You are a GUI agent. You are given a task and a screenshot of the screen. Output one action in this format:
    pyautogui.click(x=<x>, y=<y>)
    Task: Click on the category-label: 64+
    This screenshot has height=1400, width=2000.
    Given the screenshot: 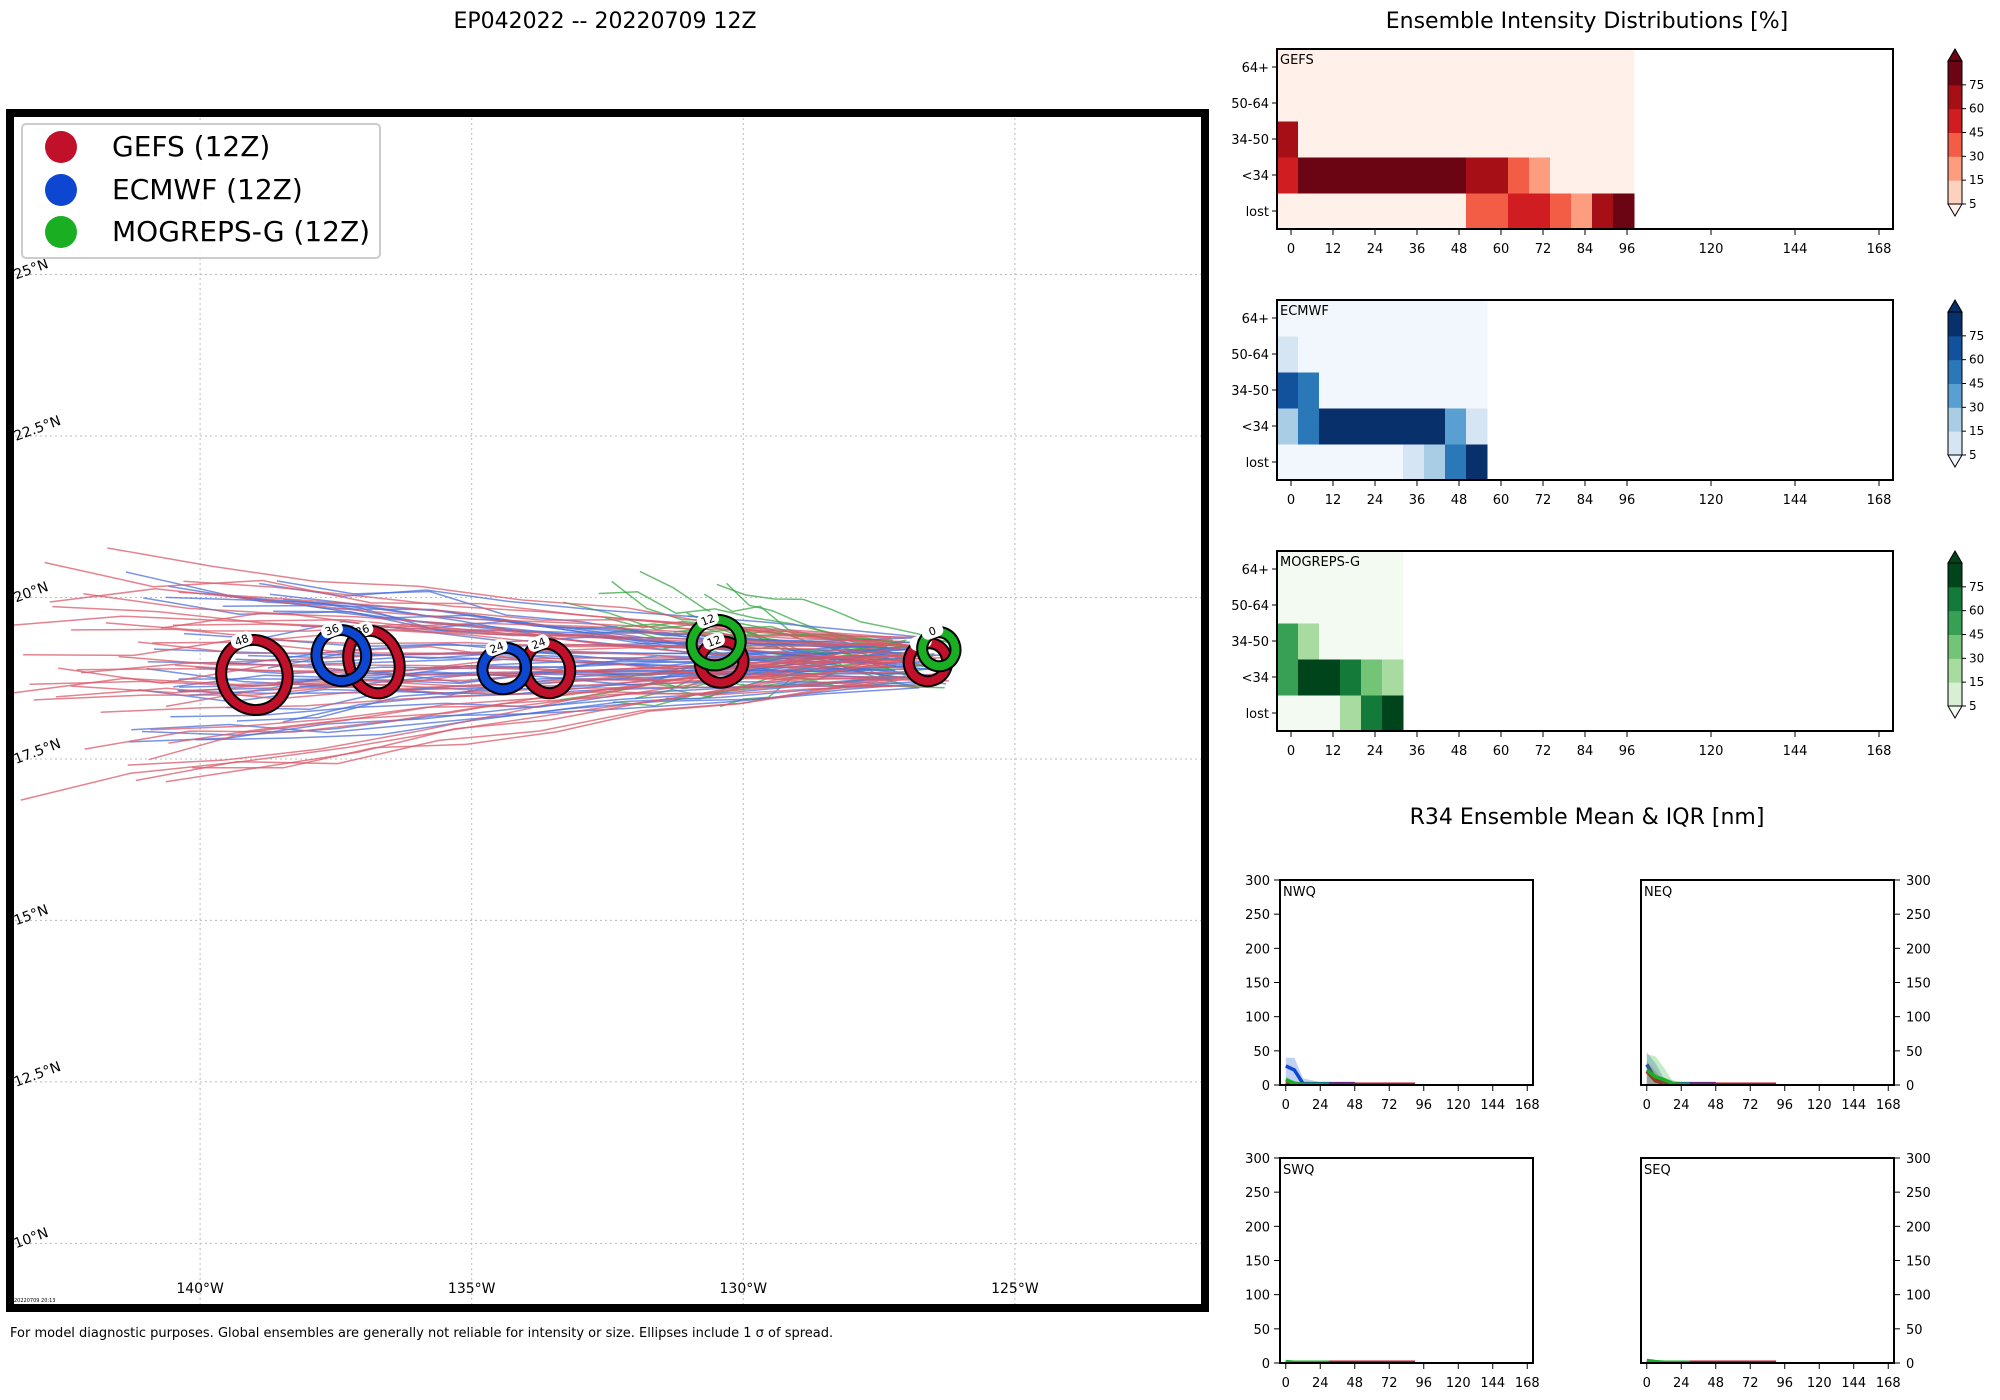 What is the action you would take?
    pyautogui.click(x=1255, y=570)
    